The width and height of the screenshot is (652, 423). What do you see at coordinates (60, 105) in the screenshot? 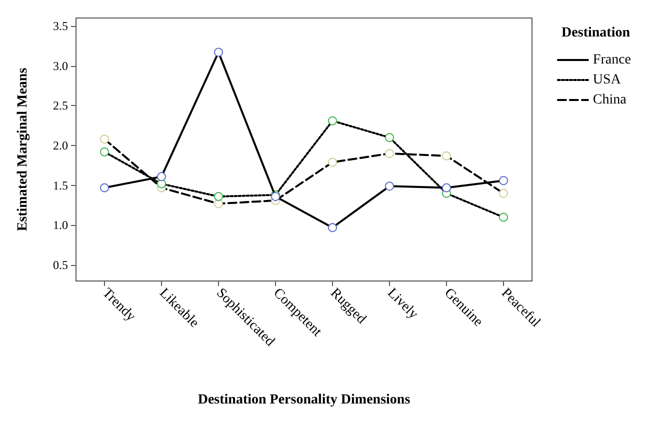
I see `y-tick-label: 2.5` at bounding box center [60, 105].